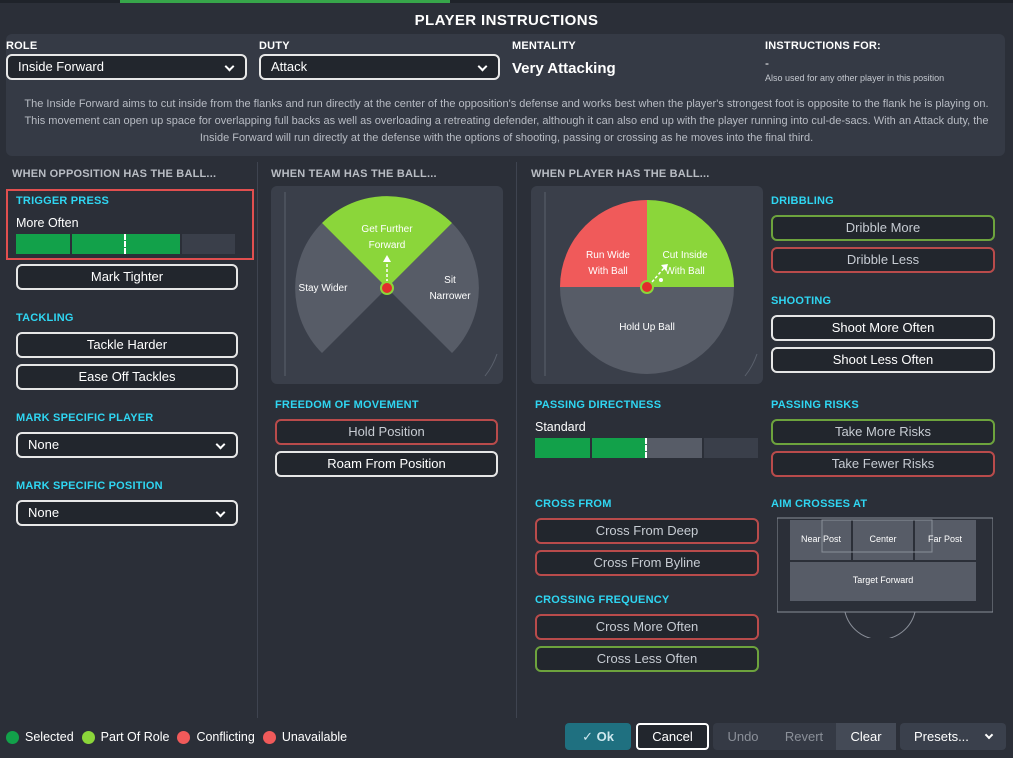  What do you see at coordinates (347, 405) in the screenshot?
I see `freedom-label: FREEDOM OF MOVEMENT` at bounding box center [347, 405].